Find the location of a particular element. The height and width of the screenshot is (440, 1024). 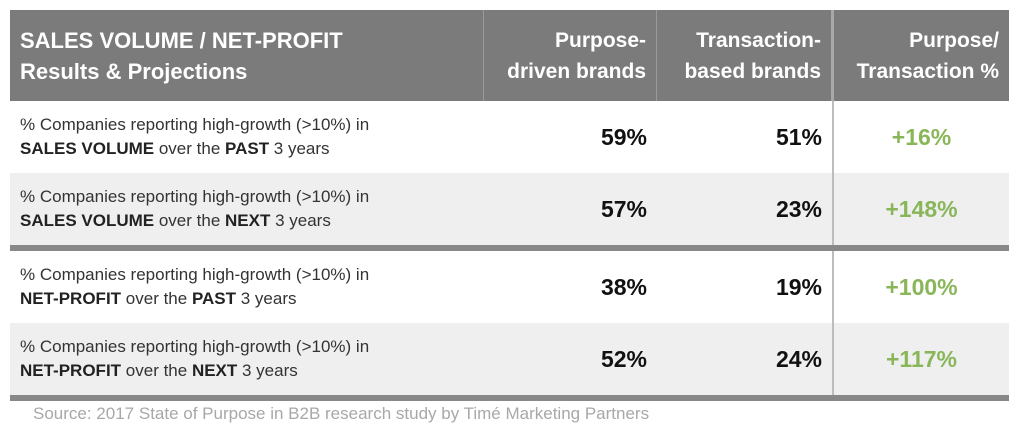

purpose-value: 52% is located at coordinates (623, 358).